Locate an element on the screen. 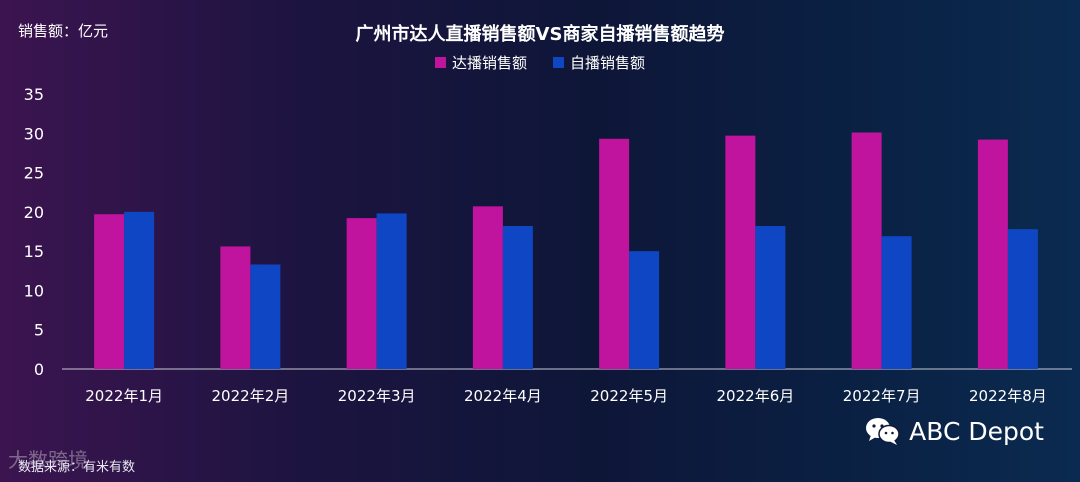  legend-item-self-live: 自播销售额 is located at coordinates (599, 62).